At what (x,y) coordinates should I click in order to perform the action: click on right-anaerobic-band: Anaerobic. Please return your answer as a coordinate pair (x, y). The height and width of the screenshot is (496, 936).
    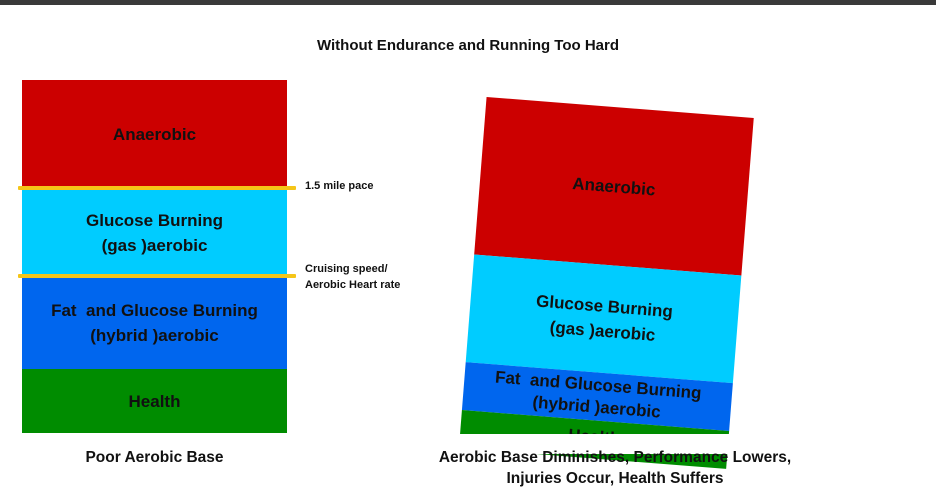
    Looking at the image, I should click on (614, 186).